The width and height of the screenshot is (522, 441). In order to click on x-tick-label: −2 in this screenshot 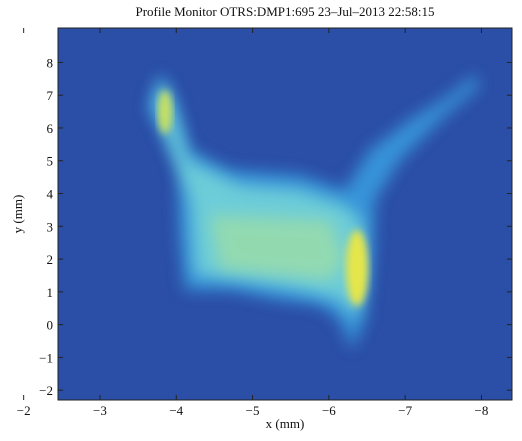, I will do `click(24, 410)`.